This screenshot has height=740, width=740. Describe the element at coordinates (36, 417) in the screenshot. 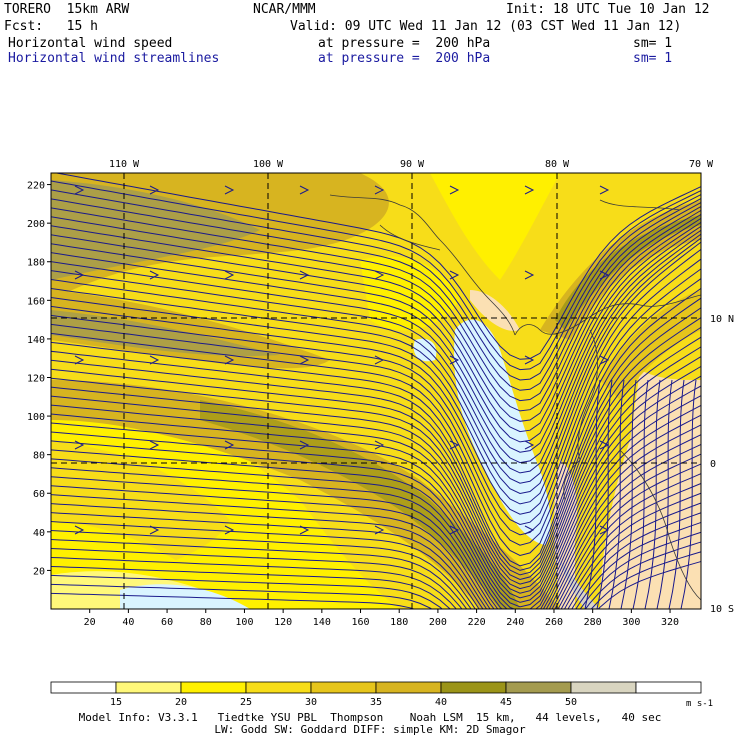

I see `y-tick-label: 100` at that location.